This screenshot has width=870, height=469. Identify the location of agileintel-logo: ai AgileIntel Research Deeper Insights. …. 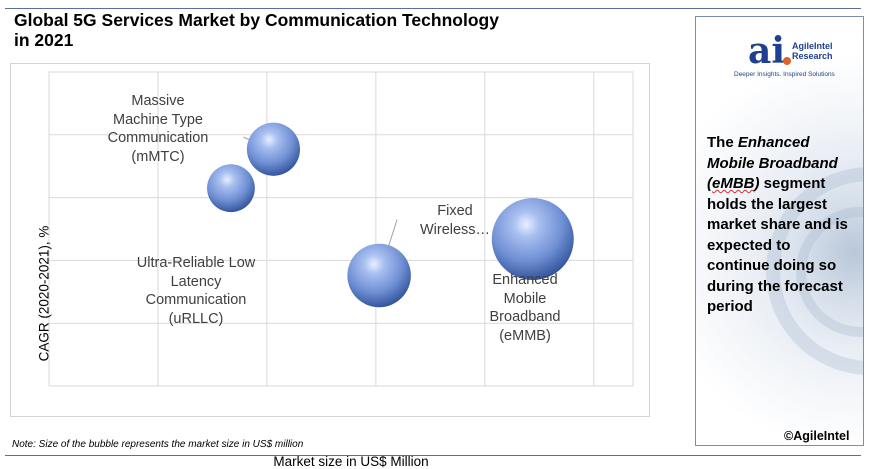
(792, 57).